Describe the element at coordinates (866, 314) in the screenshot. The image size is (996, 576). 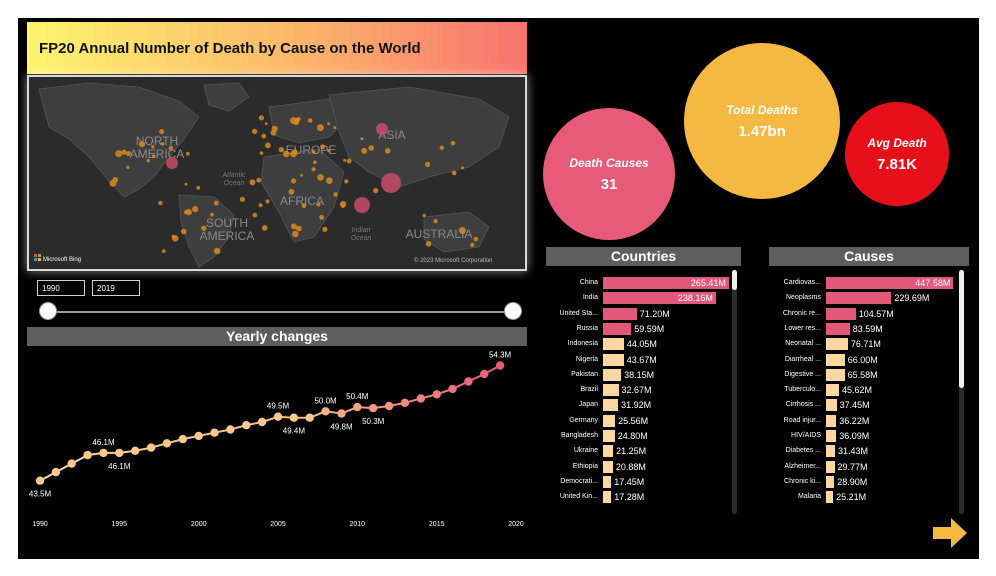
I see `bar-row: Chronic re... 104.57M` at that location.